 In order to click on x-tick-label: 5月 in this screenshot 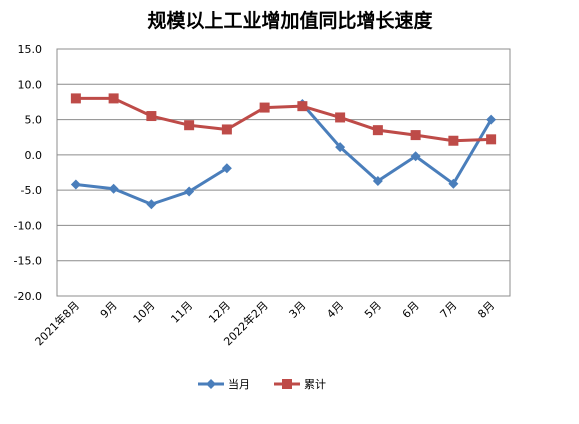, I will do `click(373, 310)`.